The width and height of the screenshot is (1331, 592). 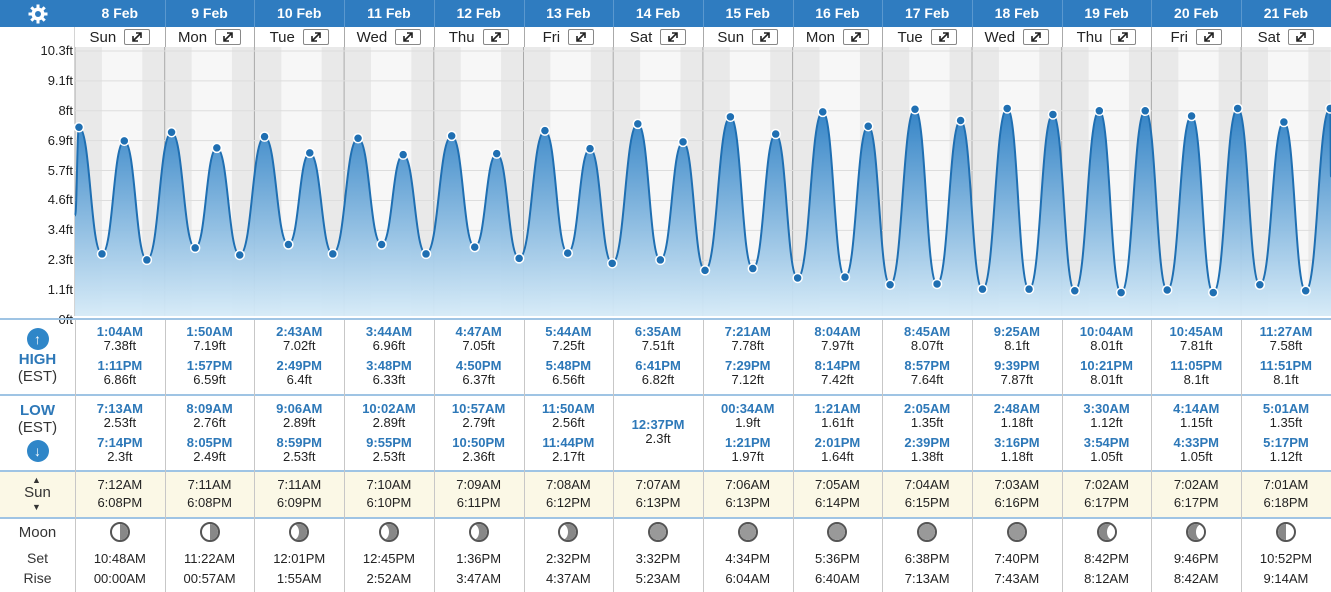 What do you see at coordinates (1286, 379) in the screenshot?
I see `high-height: 8.1ft` at bounding box center [1286, 379].